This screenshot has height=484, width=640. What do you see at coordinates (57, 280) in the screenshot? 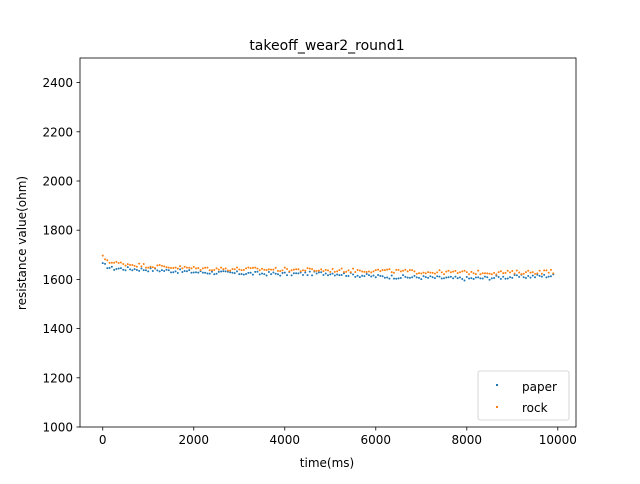
I see `y-tick-label: 1600` at bounding box center [57, 280].